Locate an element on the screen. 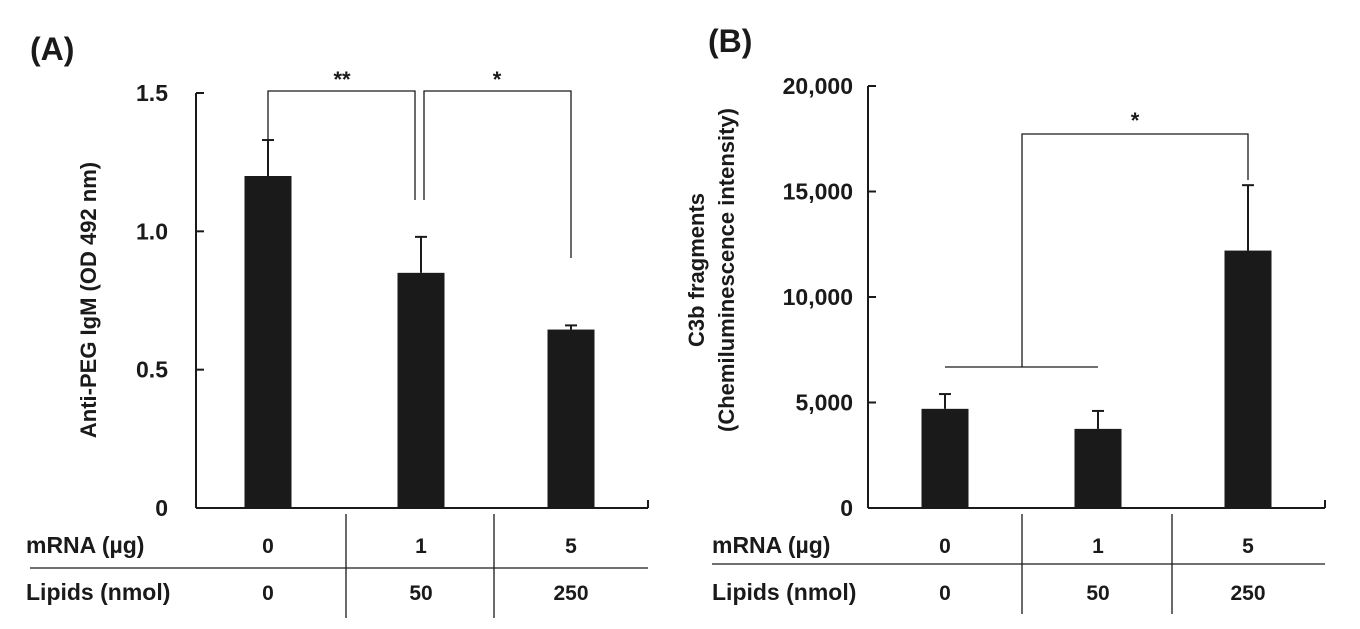 The height and width of the screenshot is (629, 1360). y-axis-label: Anti-PEG IgM (OD 492 nm) is located at coordinates (88, 300).